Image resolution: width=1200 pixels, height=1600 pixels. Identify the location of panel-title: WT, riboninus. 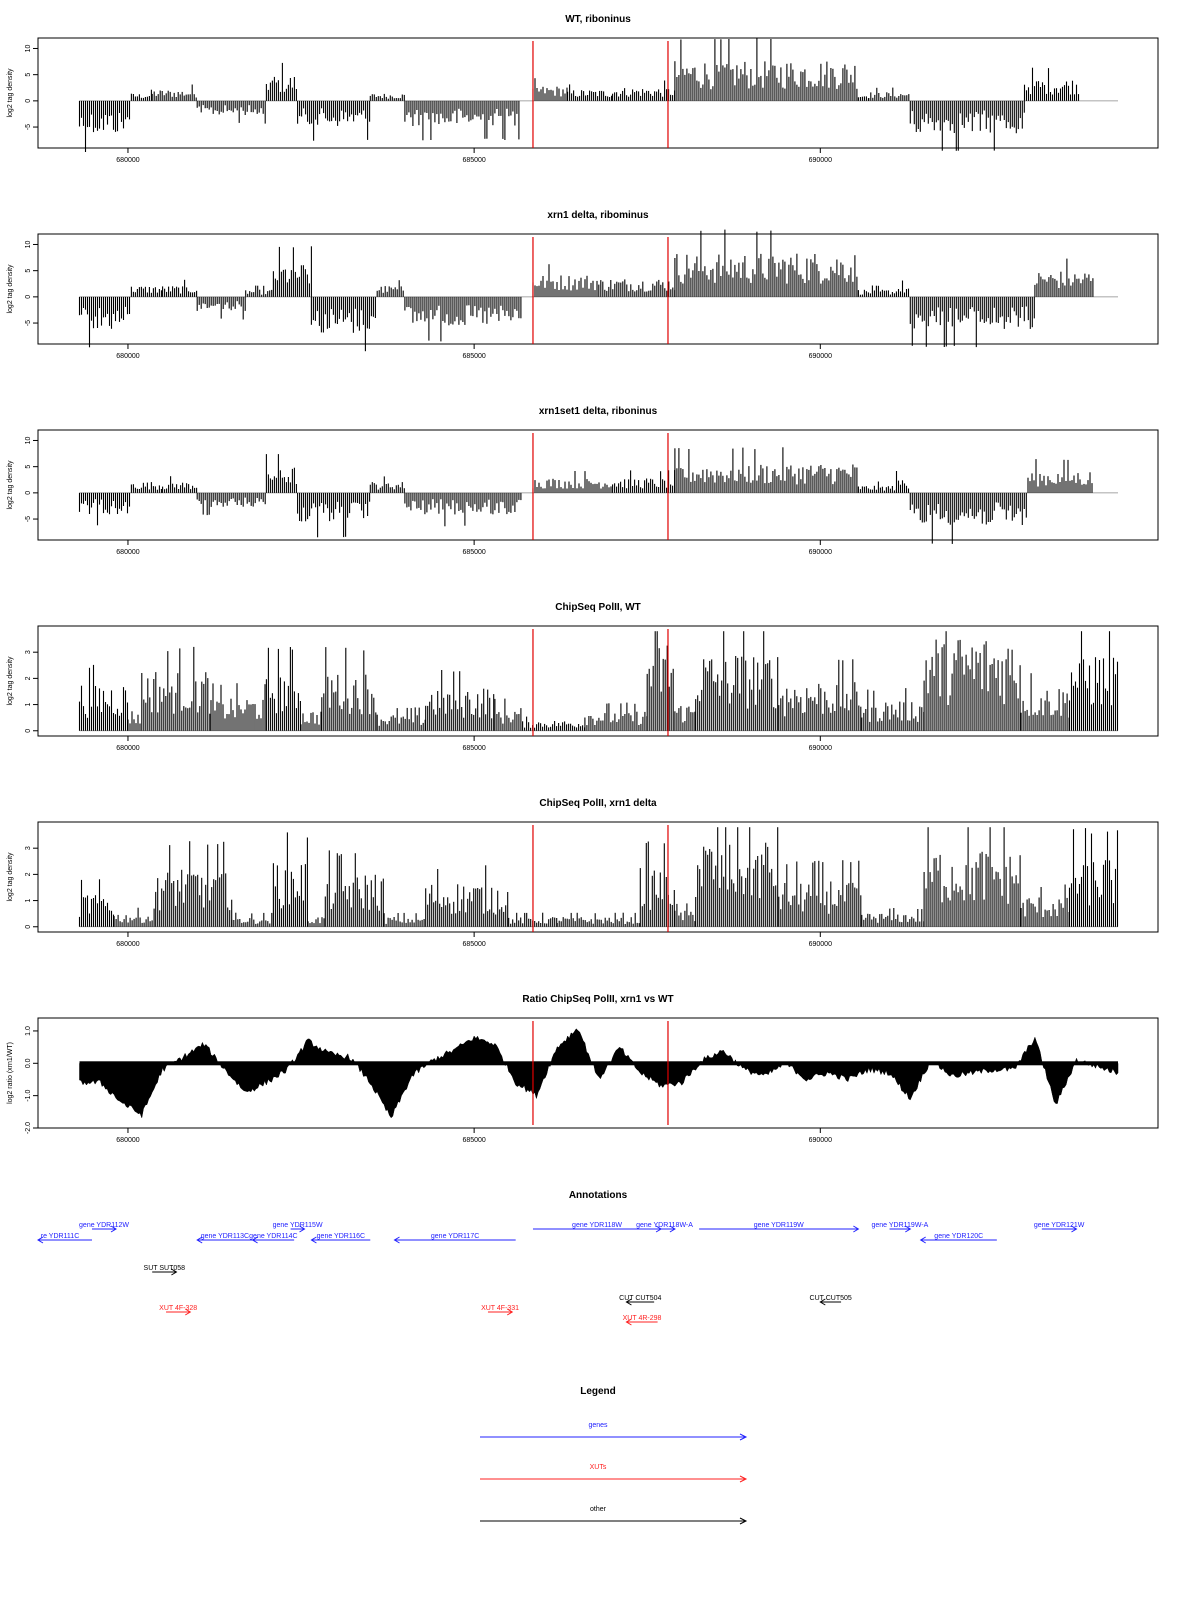
(598, 19).